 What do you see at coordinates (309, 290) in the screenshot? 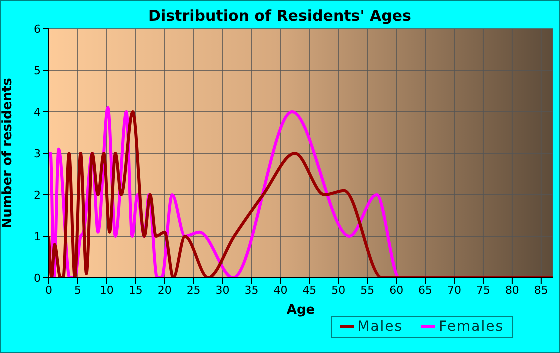
I see `x-tick-label: 45` at bounding box center [309, 290].